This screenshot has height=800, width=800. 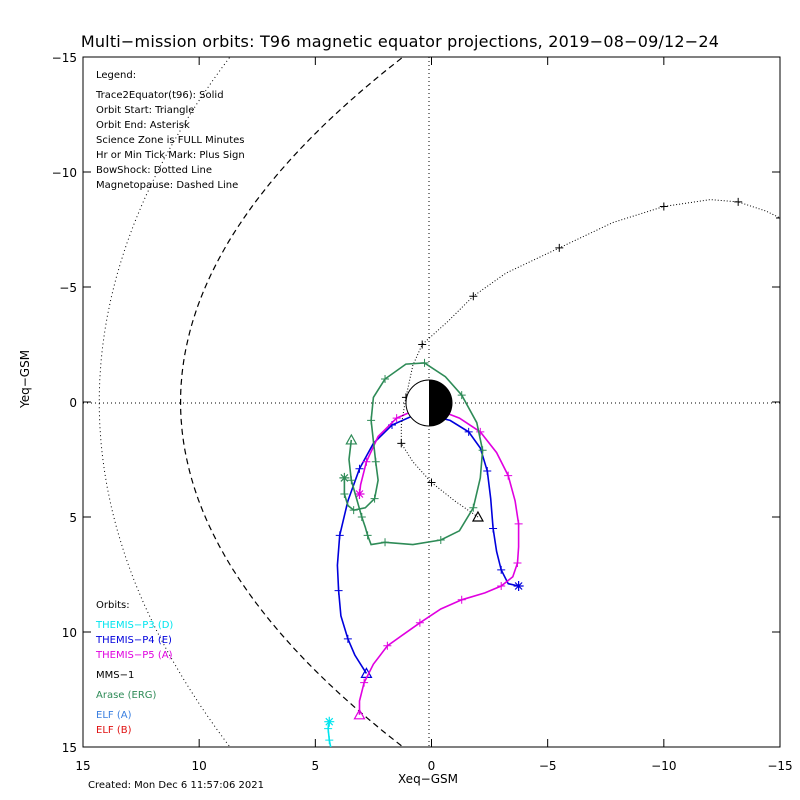 I want to click on legend-item: Magnetopause: Dashed Line, so click(x=167, y=185).